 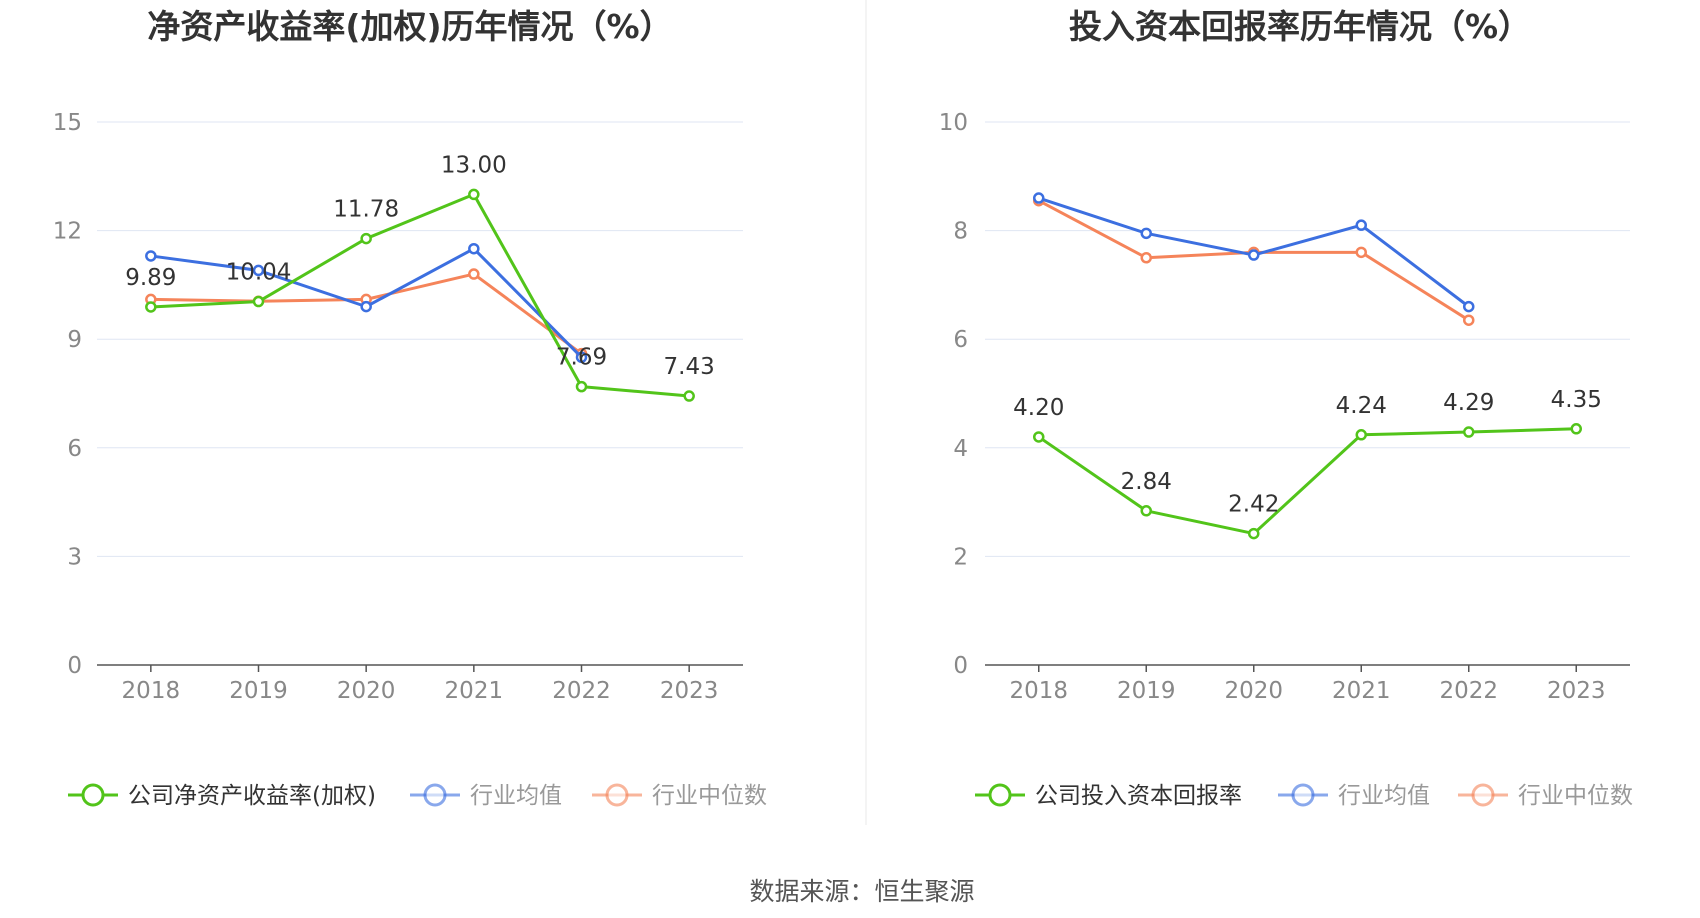 I want to click on legend-label: 公司投入资本回报率, so click(x=1138, y=796).